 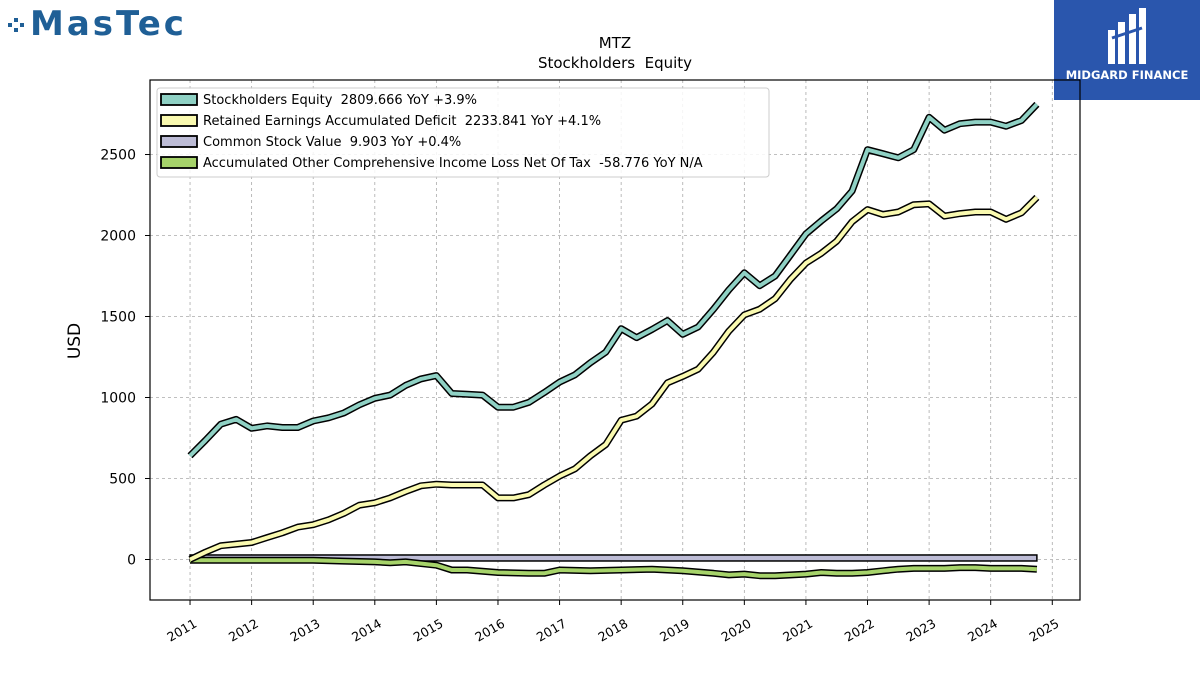 I want to click on x-tick-label: 2012, so click(x=243, y=630).